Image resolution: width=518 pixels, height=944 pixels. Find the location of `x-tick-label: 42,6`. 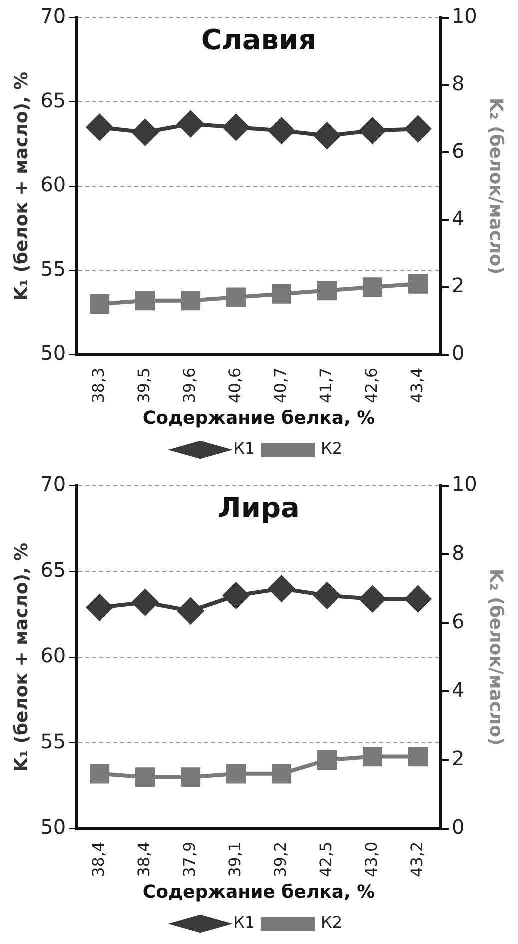

x-tick-label: 42,6 is located at coordinates (371, 386).